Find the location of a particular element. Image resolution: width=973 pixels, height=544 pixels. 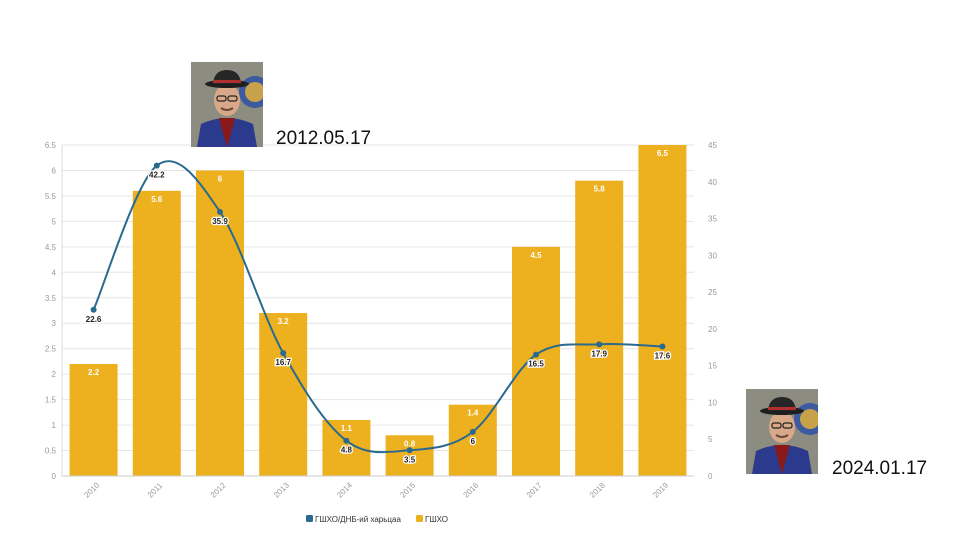

bar-value-label: 2.2 is located at coordinates (94, 372).